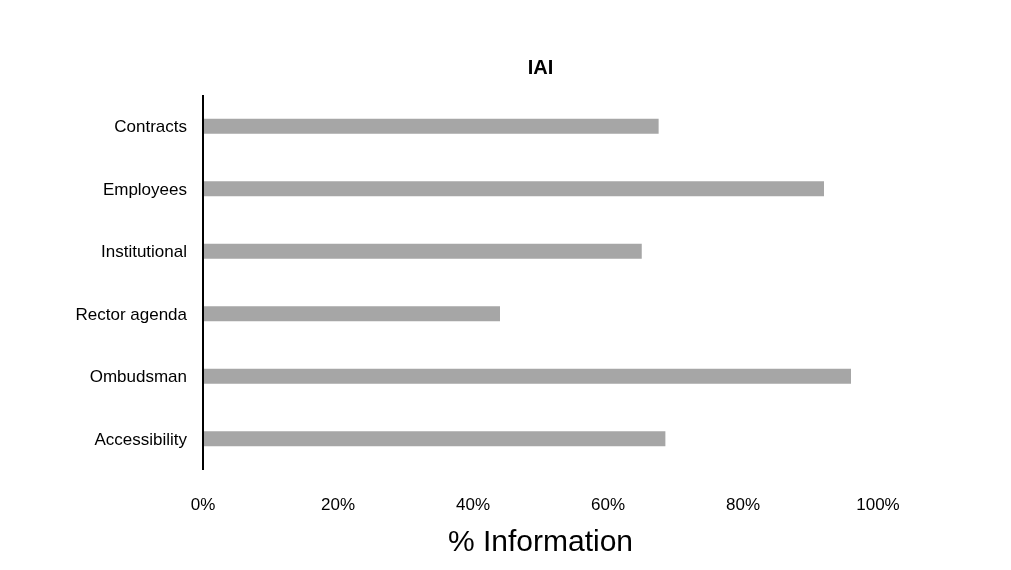 The height and width of the screenshot is (570, 1011). I want to click on y-tick-label: Accessibility, so click(141, 439).